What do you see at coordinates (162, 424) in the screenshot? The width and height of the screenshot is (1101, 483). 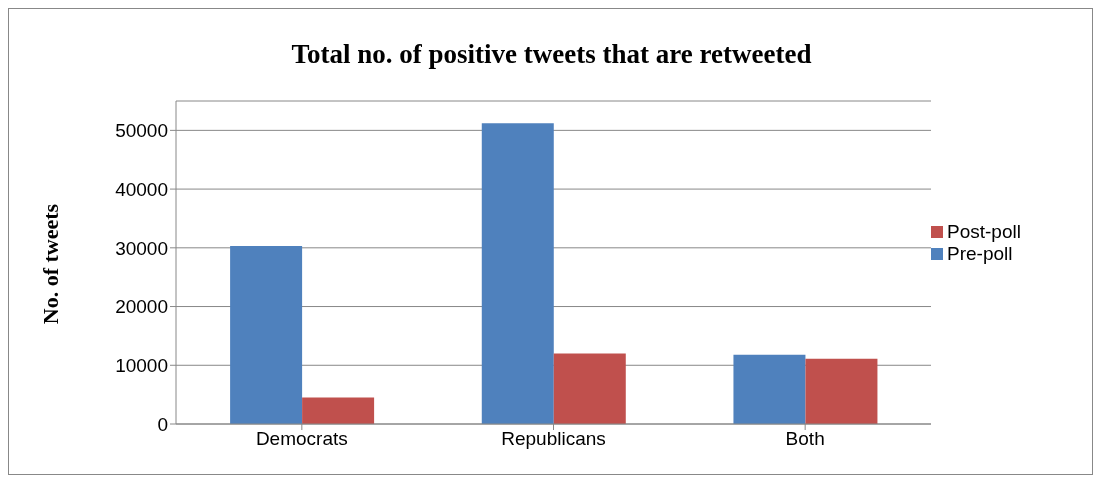 I see `y-tick-label: 0` at bounding box center [162, 424].